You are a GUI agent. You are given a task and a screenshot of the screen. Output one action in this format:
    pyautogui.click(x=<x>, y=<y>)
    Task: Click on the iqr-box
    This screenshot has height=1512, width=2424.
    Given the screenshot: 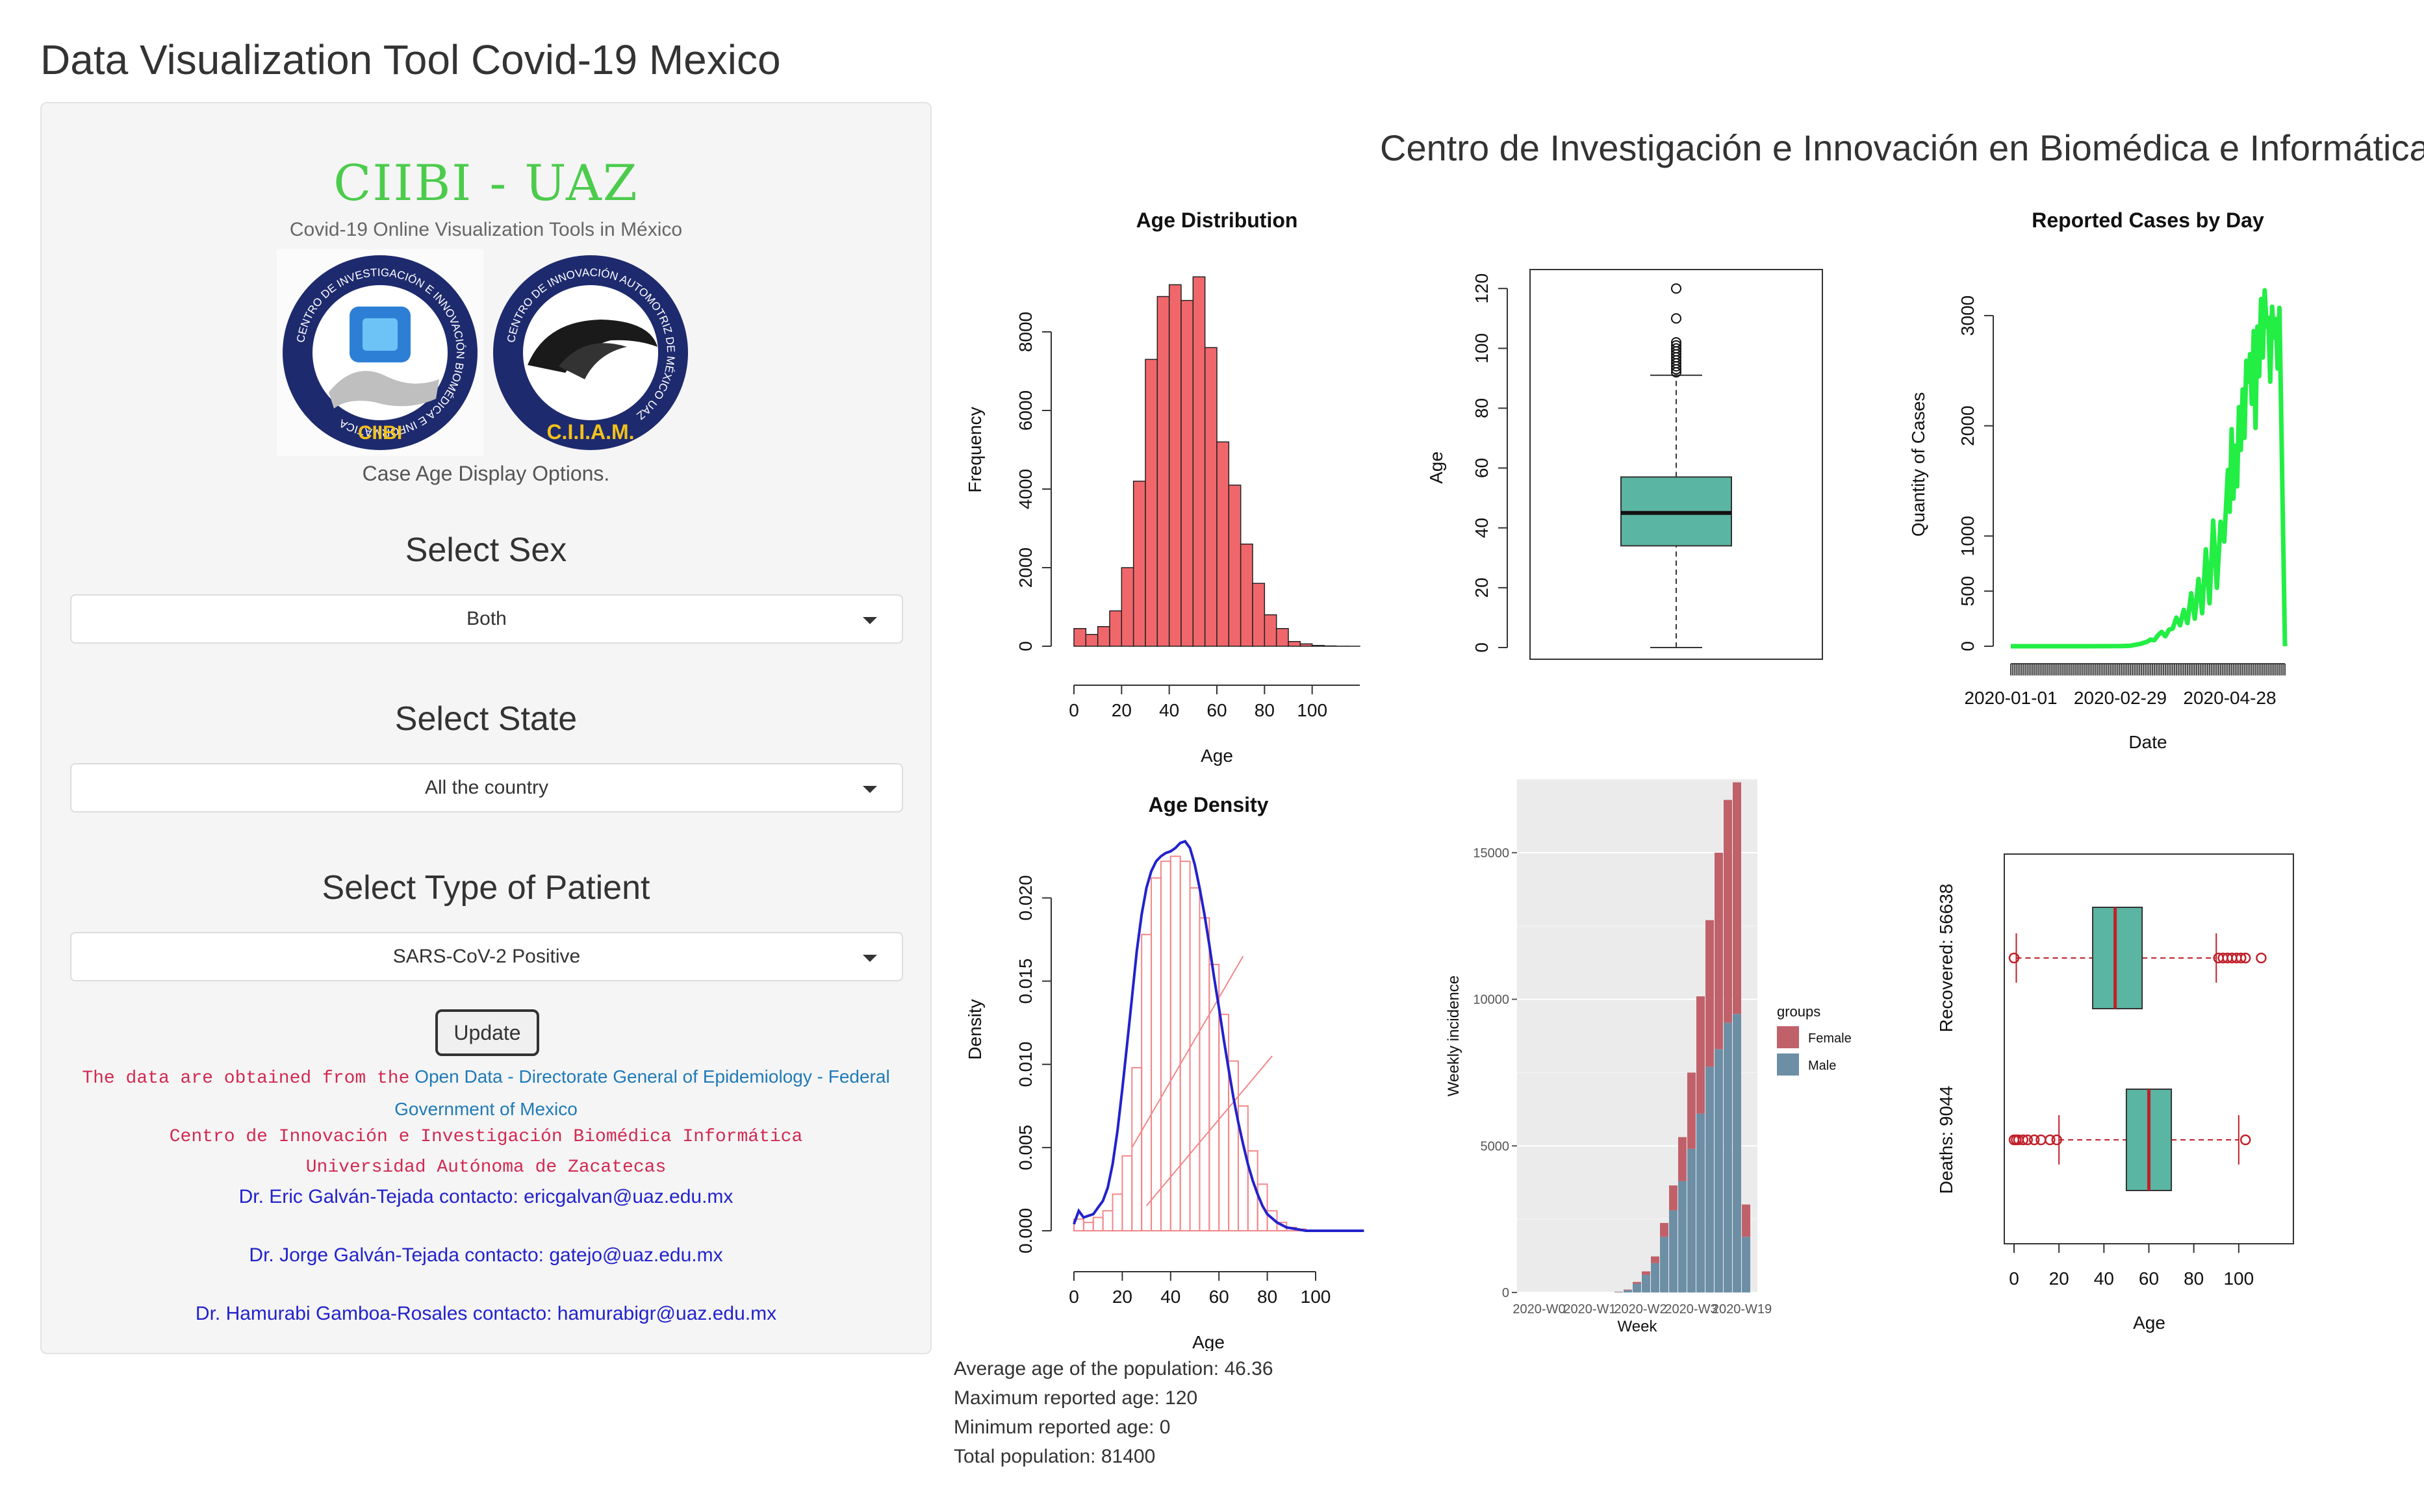 What is the action you would take?
    pyautogui.click(x=2117, y=958)
    